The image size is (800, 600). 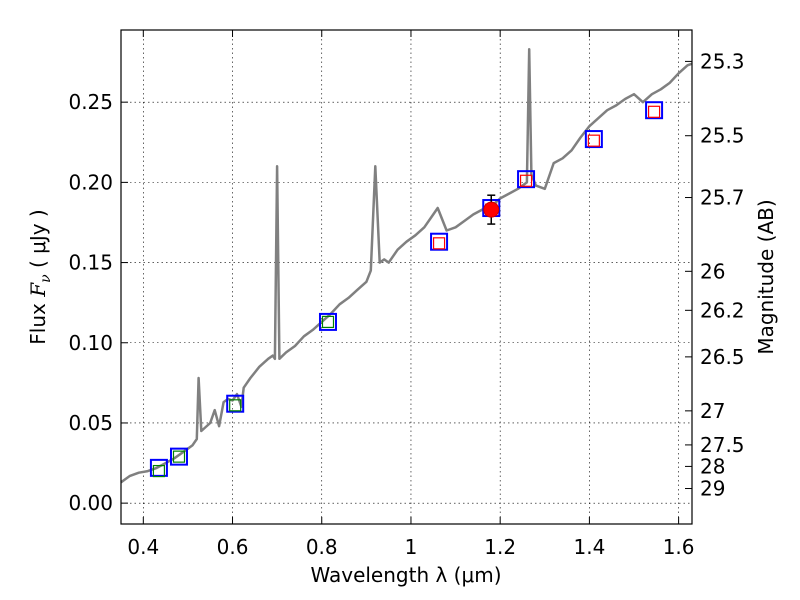 I want to click on y-tick-label: 0.05, so click(x=90, y=423).